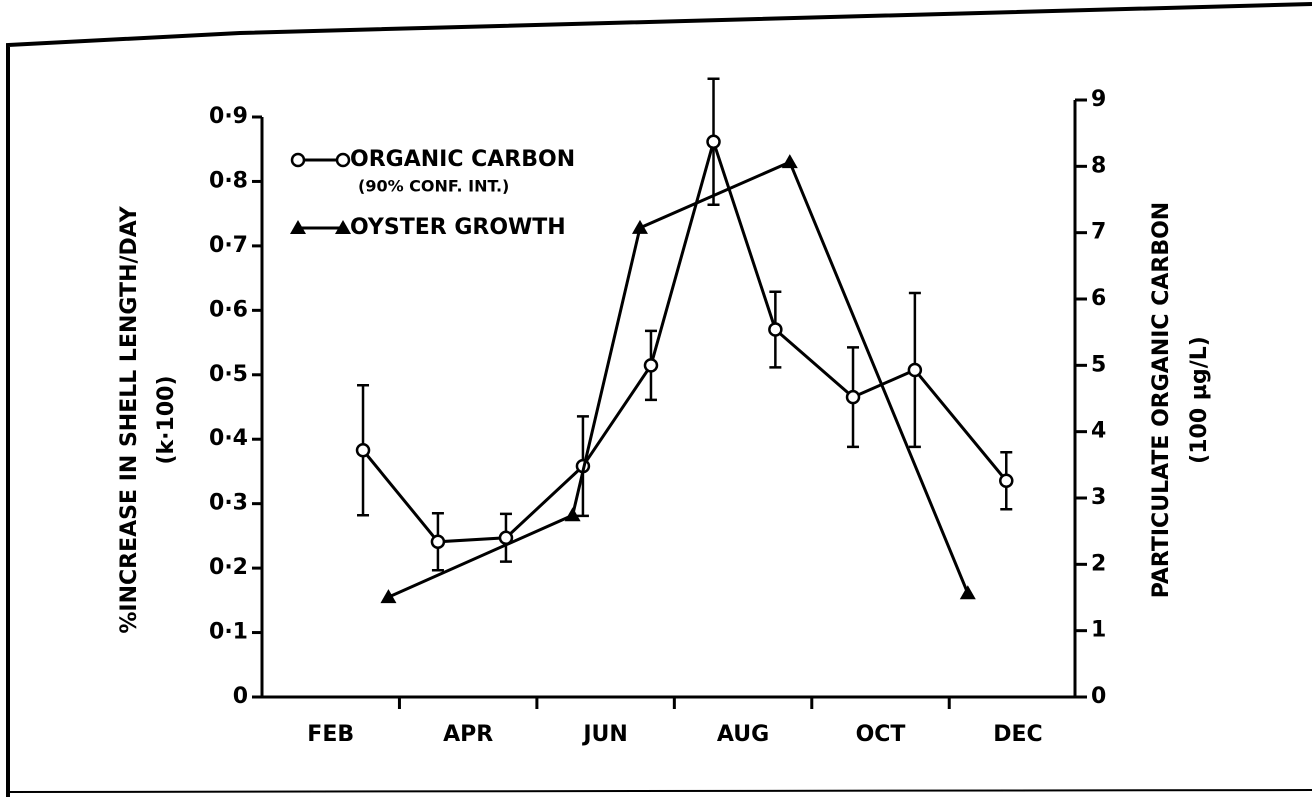  Describe the element at coordinates (228, 438) in the screenshot. I see `y-tick-label: 0·4` at that location.